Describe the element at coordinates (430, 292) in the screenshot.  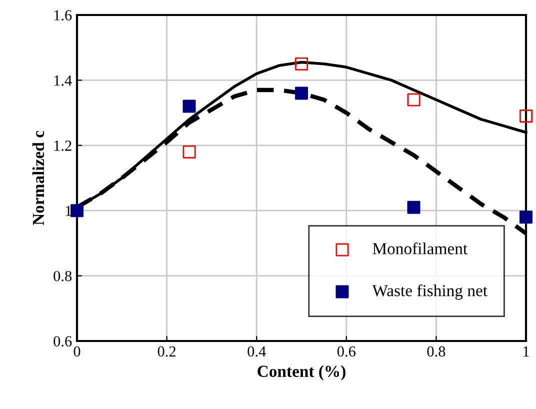
I see `legend-label: Waste fishing net` at that location.